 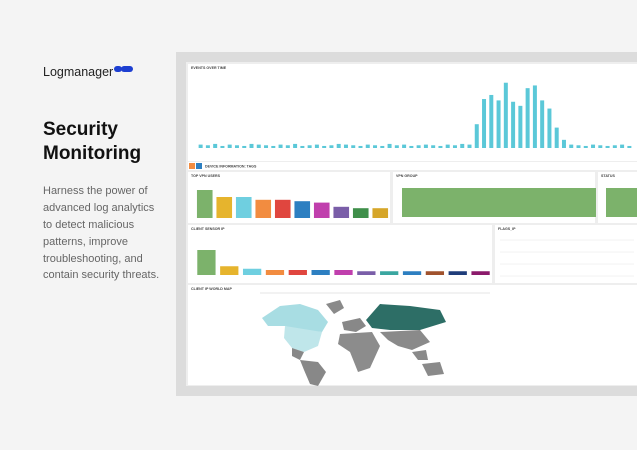 I want to click on world-map, so click(x=354, y=343).